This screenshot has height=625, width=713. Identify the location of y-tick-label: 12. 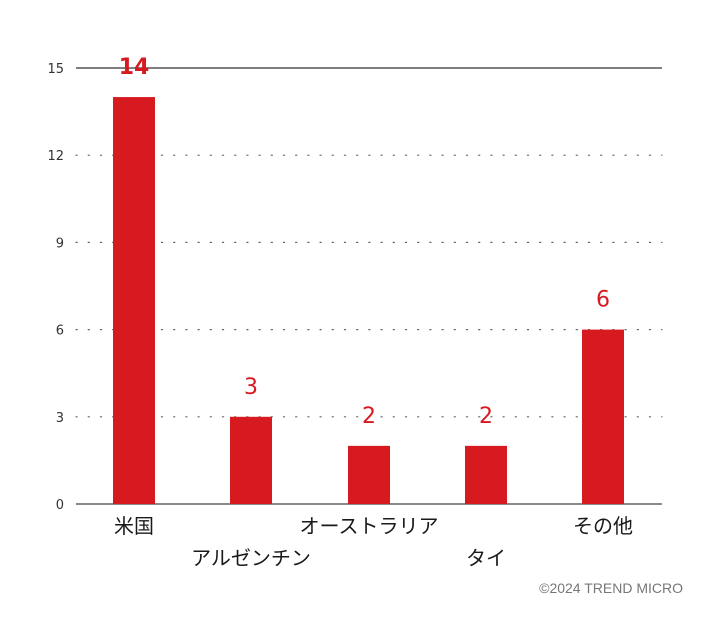
(55, 156).